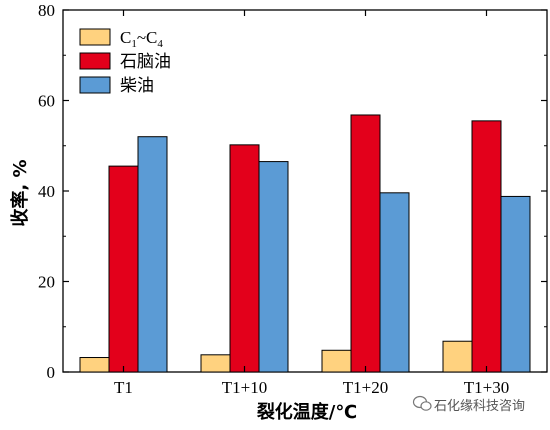 The width and height of the screenshot is (550, 430). What do you see at coordinates (141, 39) in the screenshot?
I see `legend-label: C1~C4` at bounding box center [141, 39].